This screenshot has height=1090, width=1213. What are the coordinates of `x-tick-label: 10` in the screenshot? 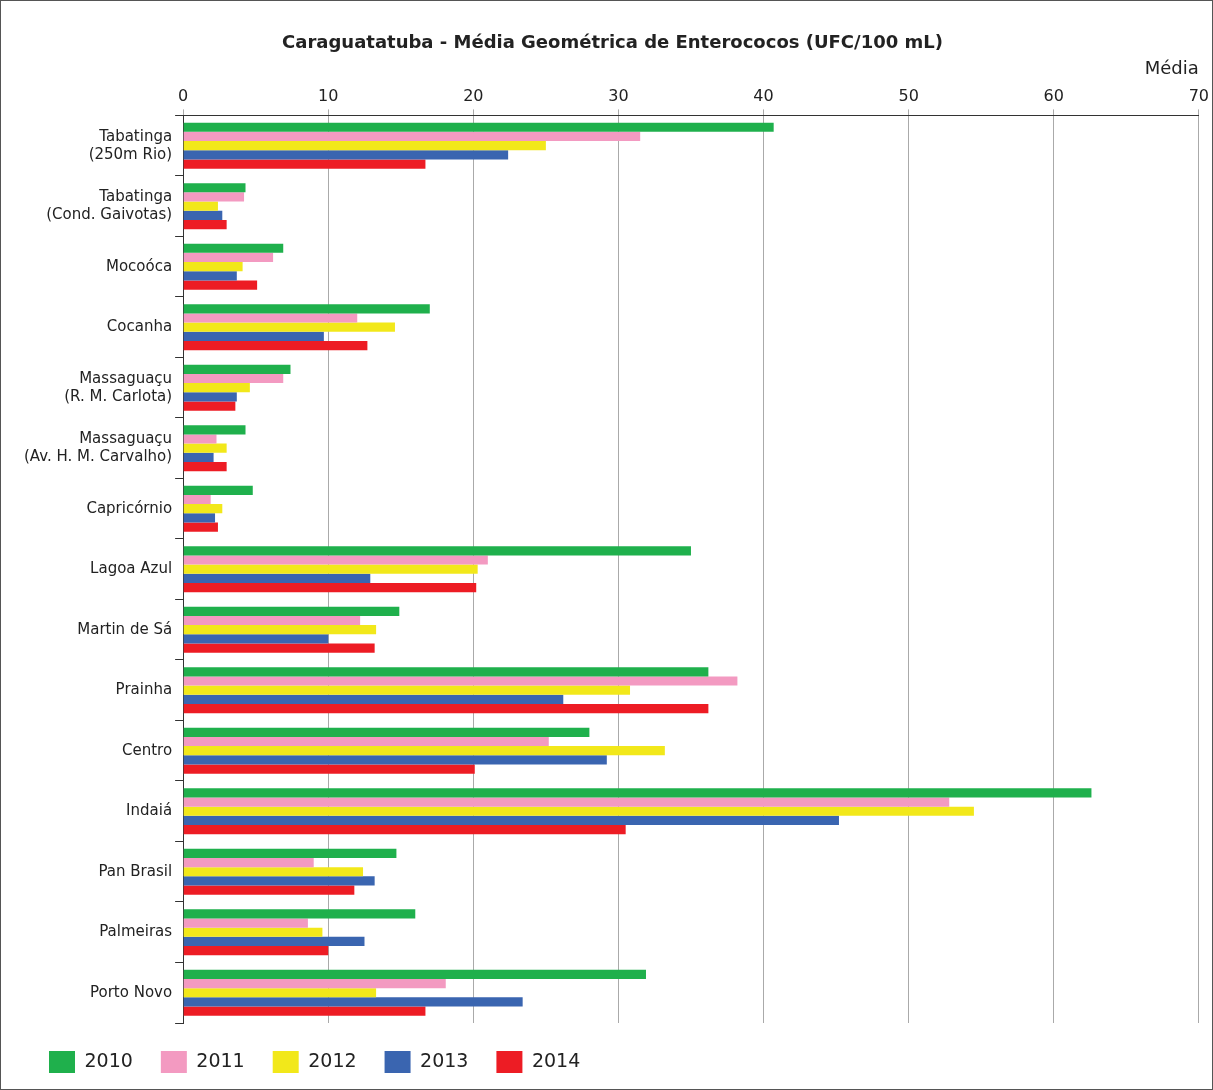 It's located at (328, 95).